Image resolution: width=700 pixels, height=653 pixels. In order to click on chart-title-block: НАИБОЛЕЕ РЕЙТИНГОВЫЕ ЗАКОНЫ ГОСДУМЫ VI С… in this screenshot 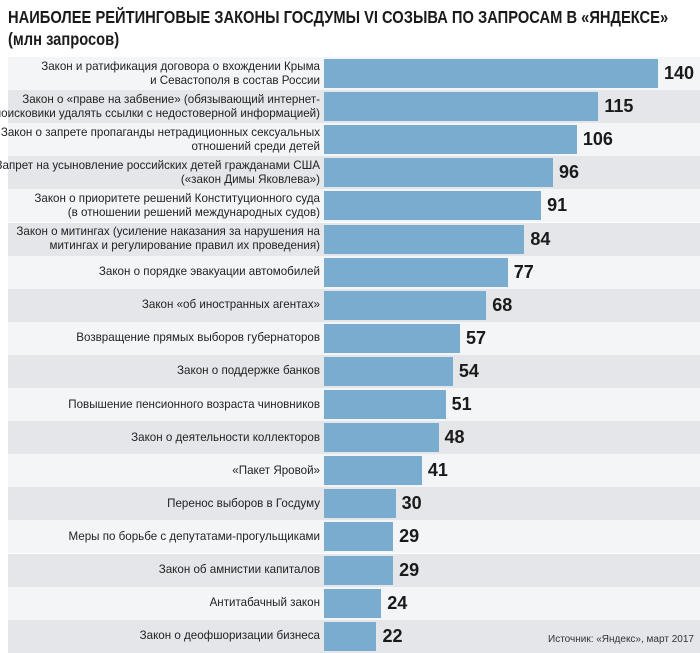, I will do `click(338, 28)`.